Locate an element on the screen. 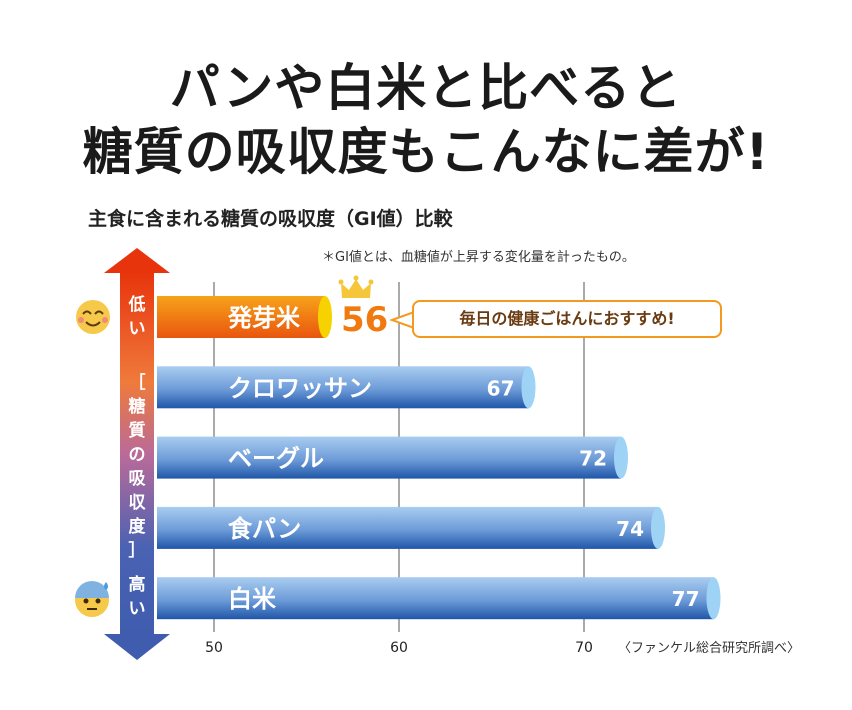 The width and height of the screenshot is (852, 710). arrow-middle-label: ［糖質の吸収度］ is located at coordinates (138, 466).